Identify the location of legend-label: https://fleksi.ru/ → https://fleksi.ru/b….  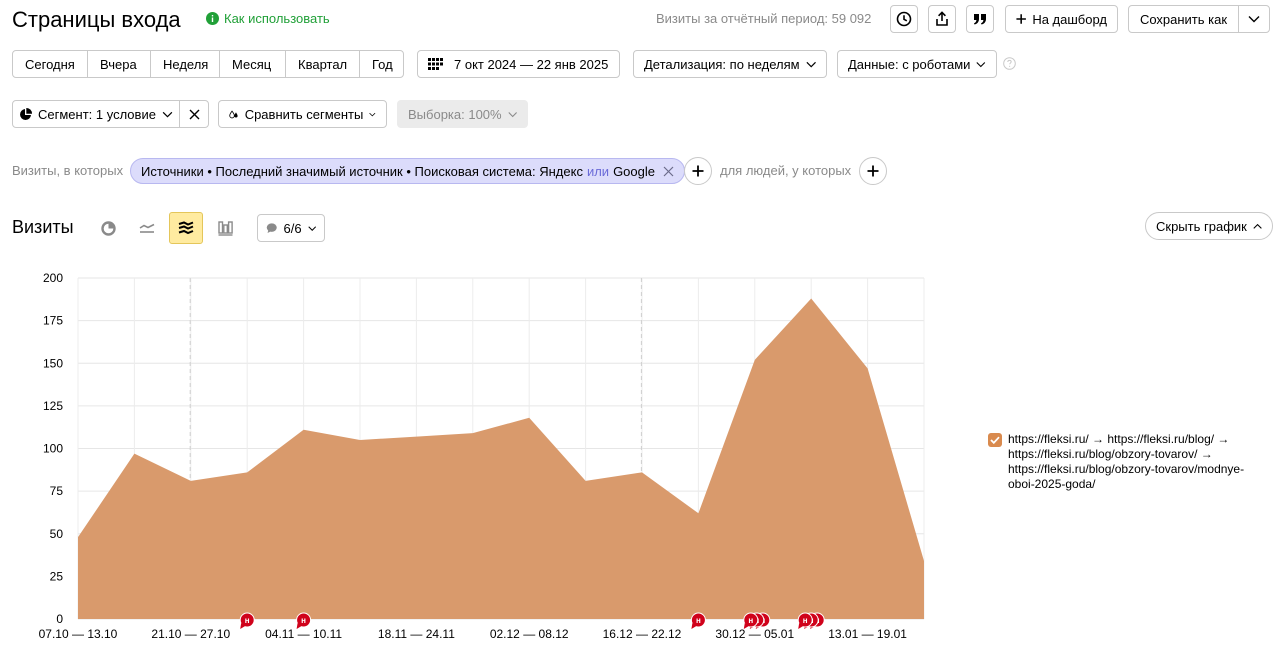
(1126, 462).